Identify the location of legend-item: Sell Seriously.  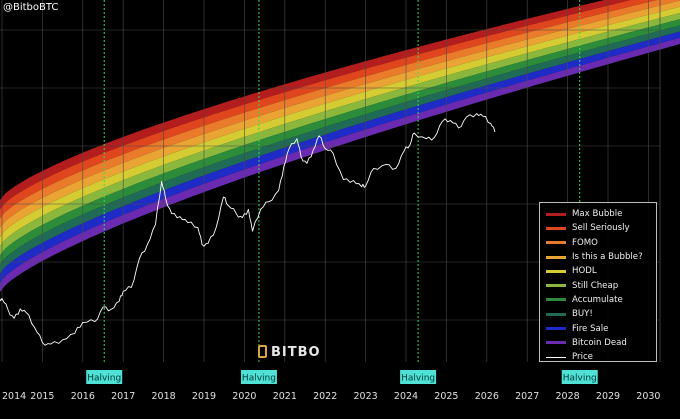
(598, 228).